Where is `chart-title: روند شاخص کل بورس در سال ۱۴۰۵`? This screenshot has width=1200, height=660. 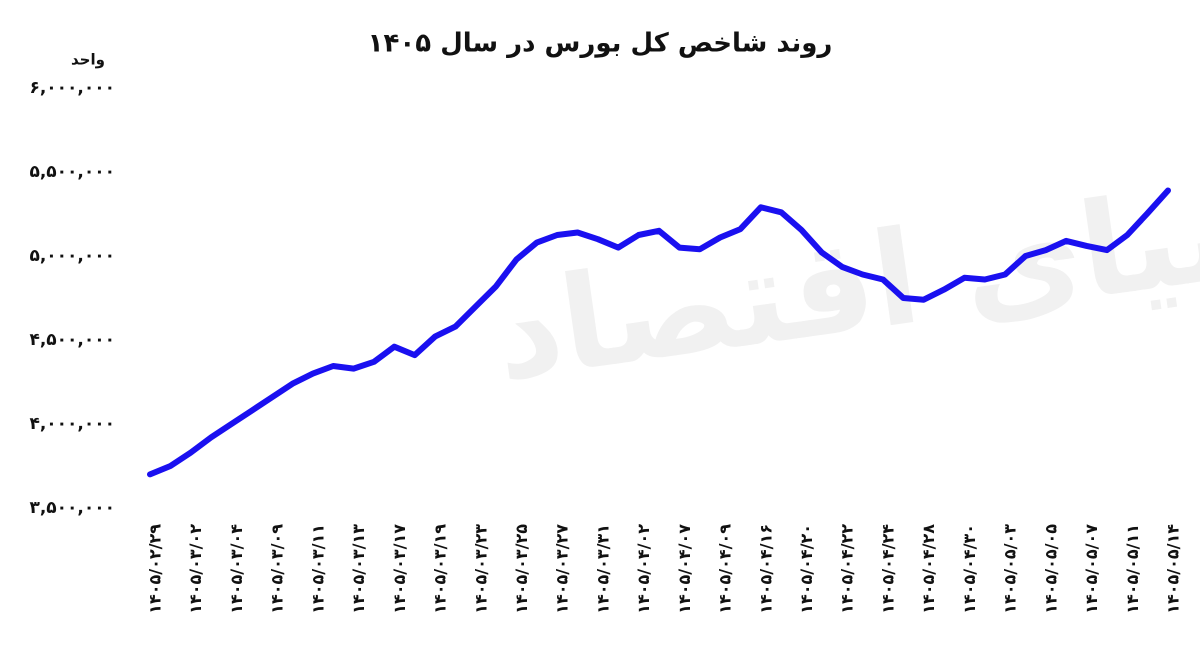 chart-title: روند شاخص کل بورس در سال ۱۴۰۵ is located at coordinates (600, 44).